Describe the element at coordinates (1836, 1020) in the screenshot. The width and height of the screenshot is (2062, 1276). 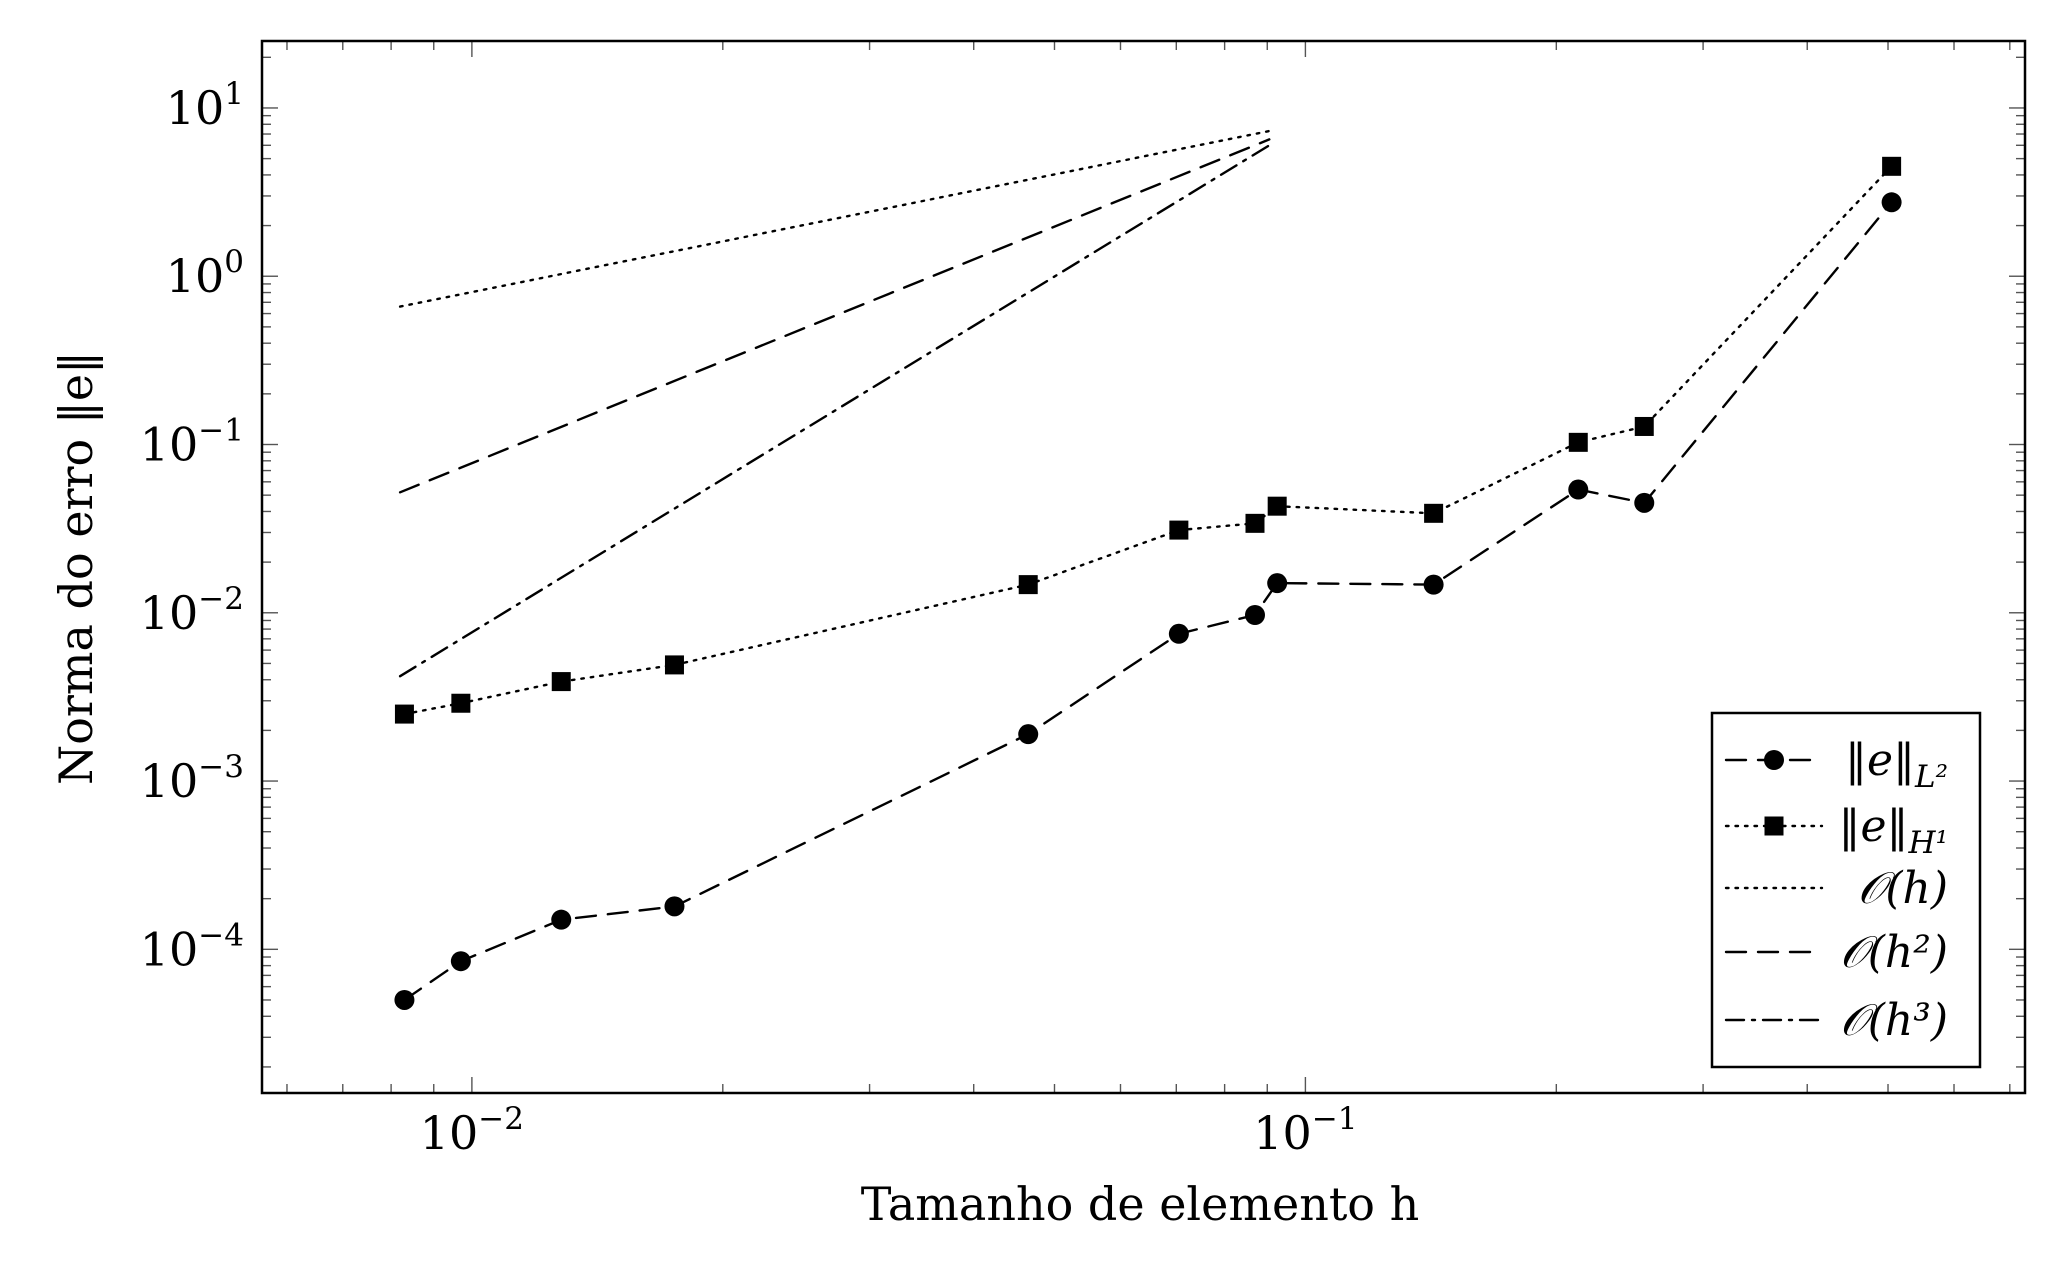
I see `legend-entry: 𝒪(h³)` at that location.